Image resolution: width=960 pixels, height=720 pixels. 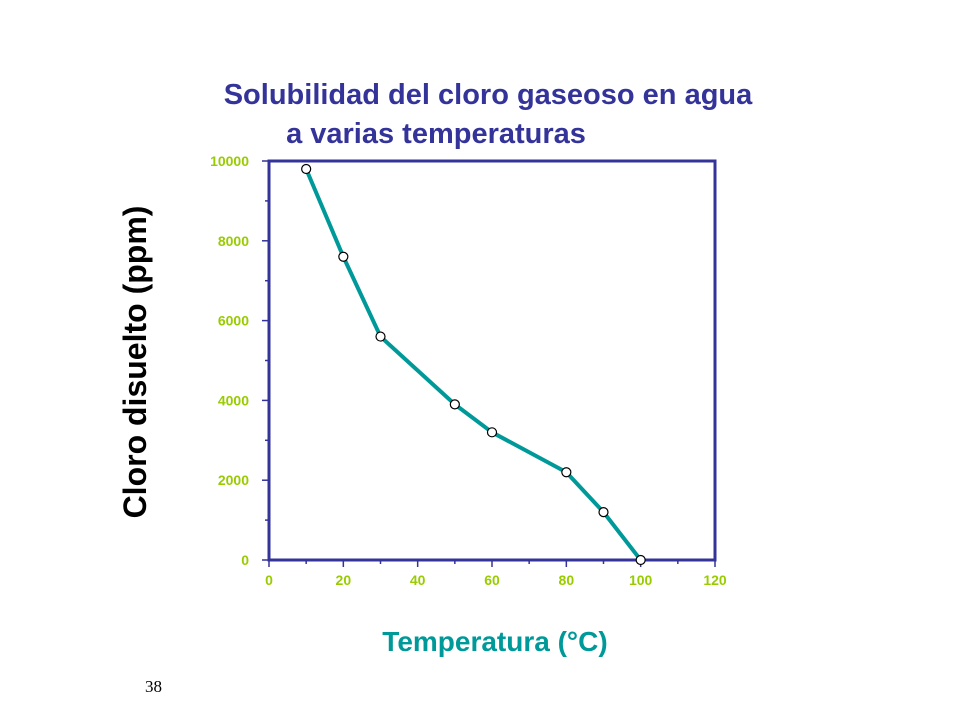 I want to click on x-tick-label: 120, so click(x=715, y=580).